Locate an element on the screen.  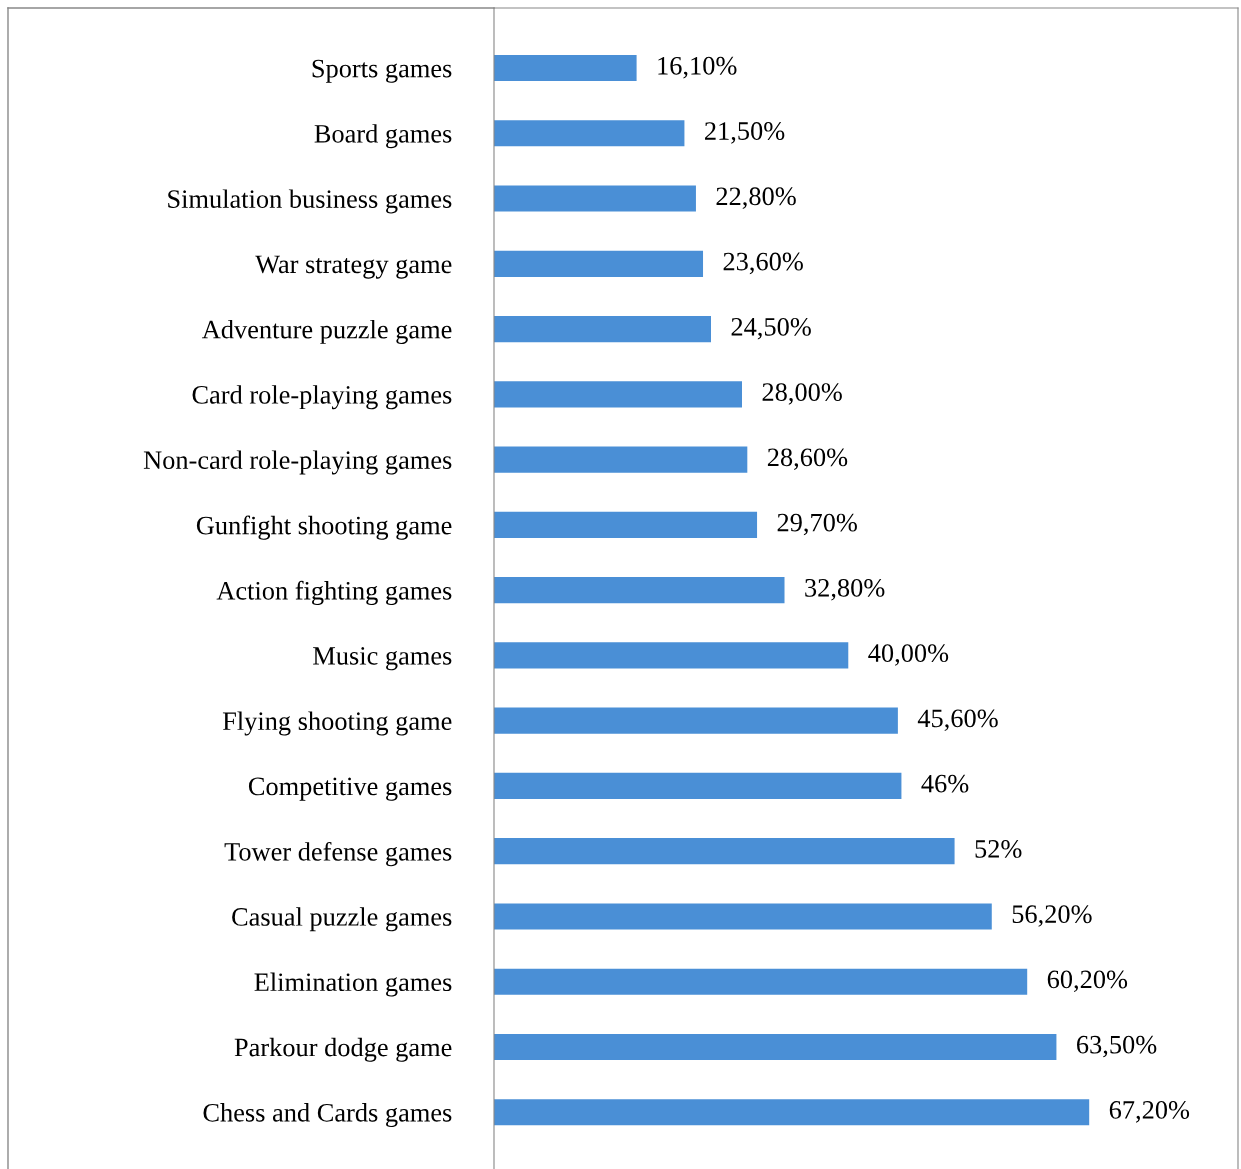
data-label: 23,60% is located at coordinates (763, 263).